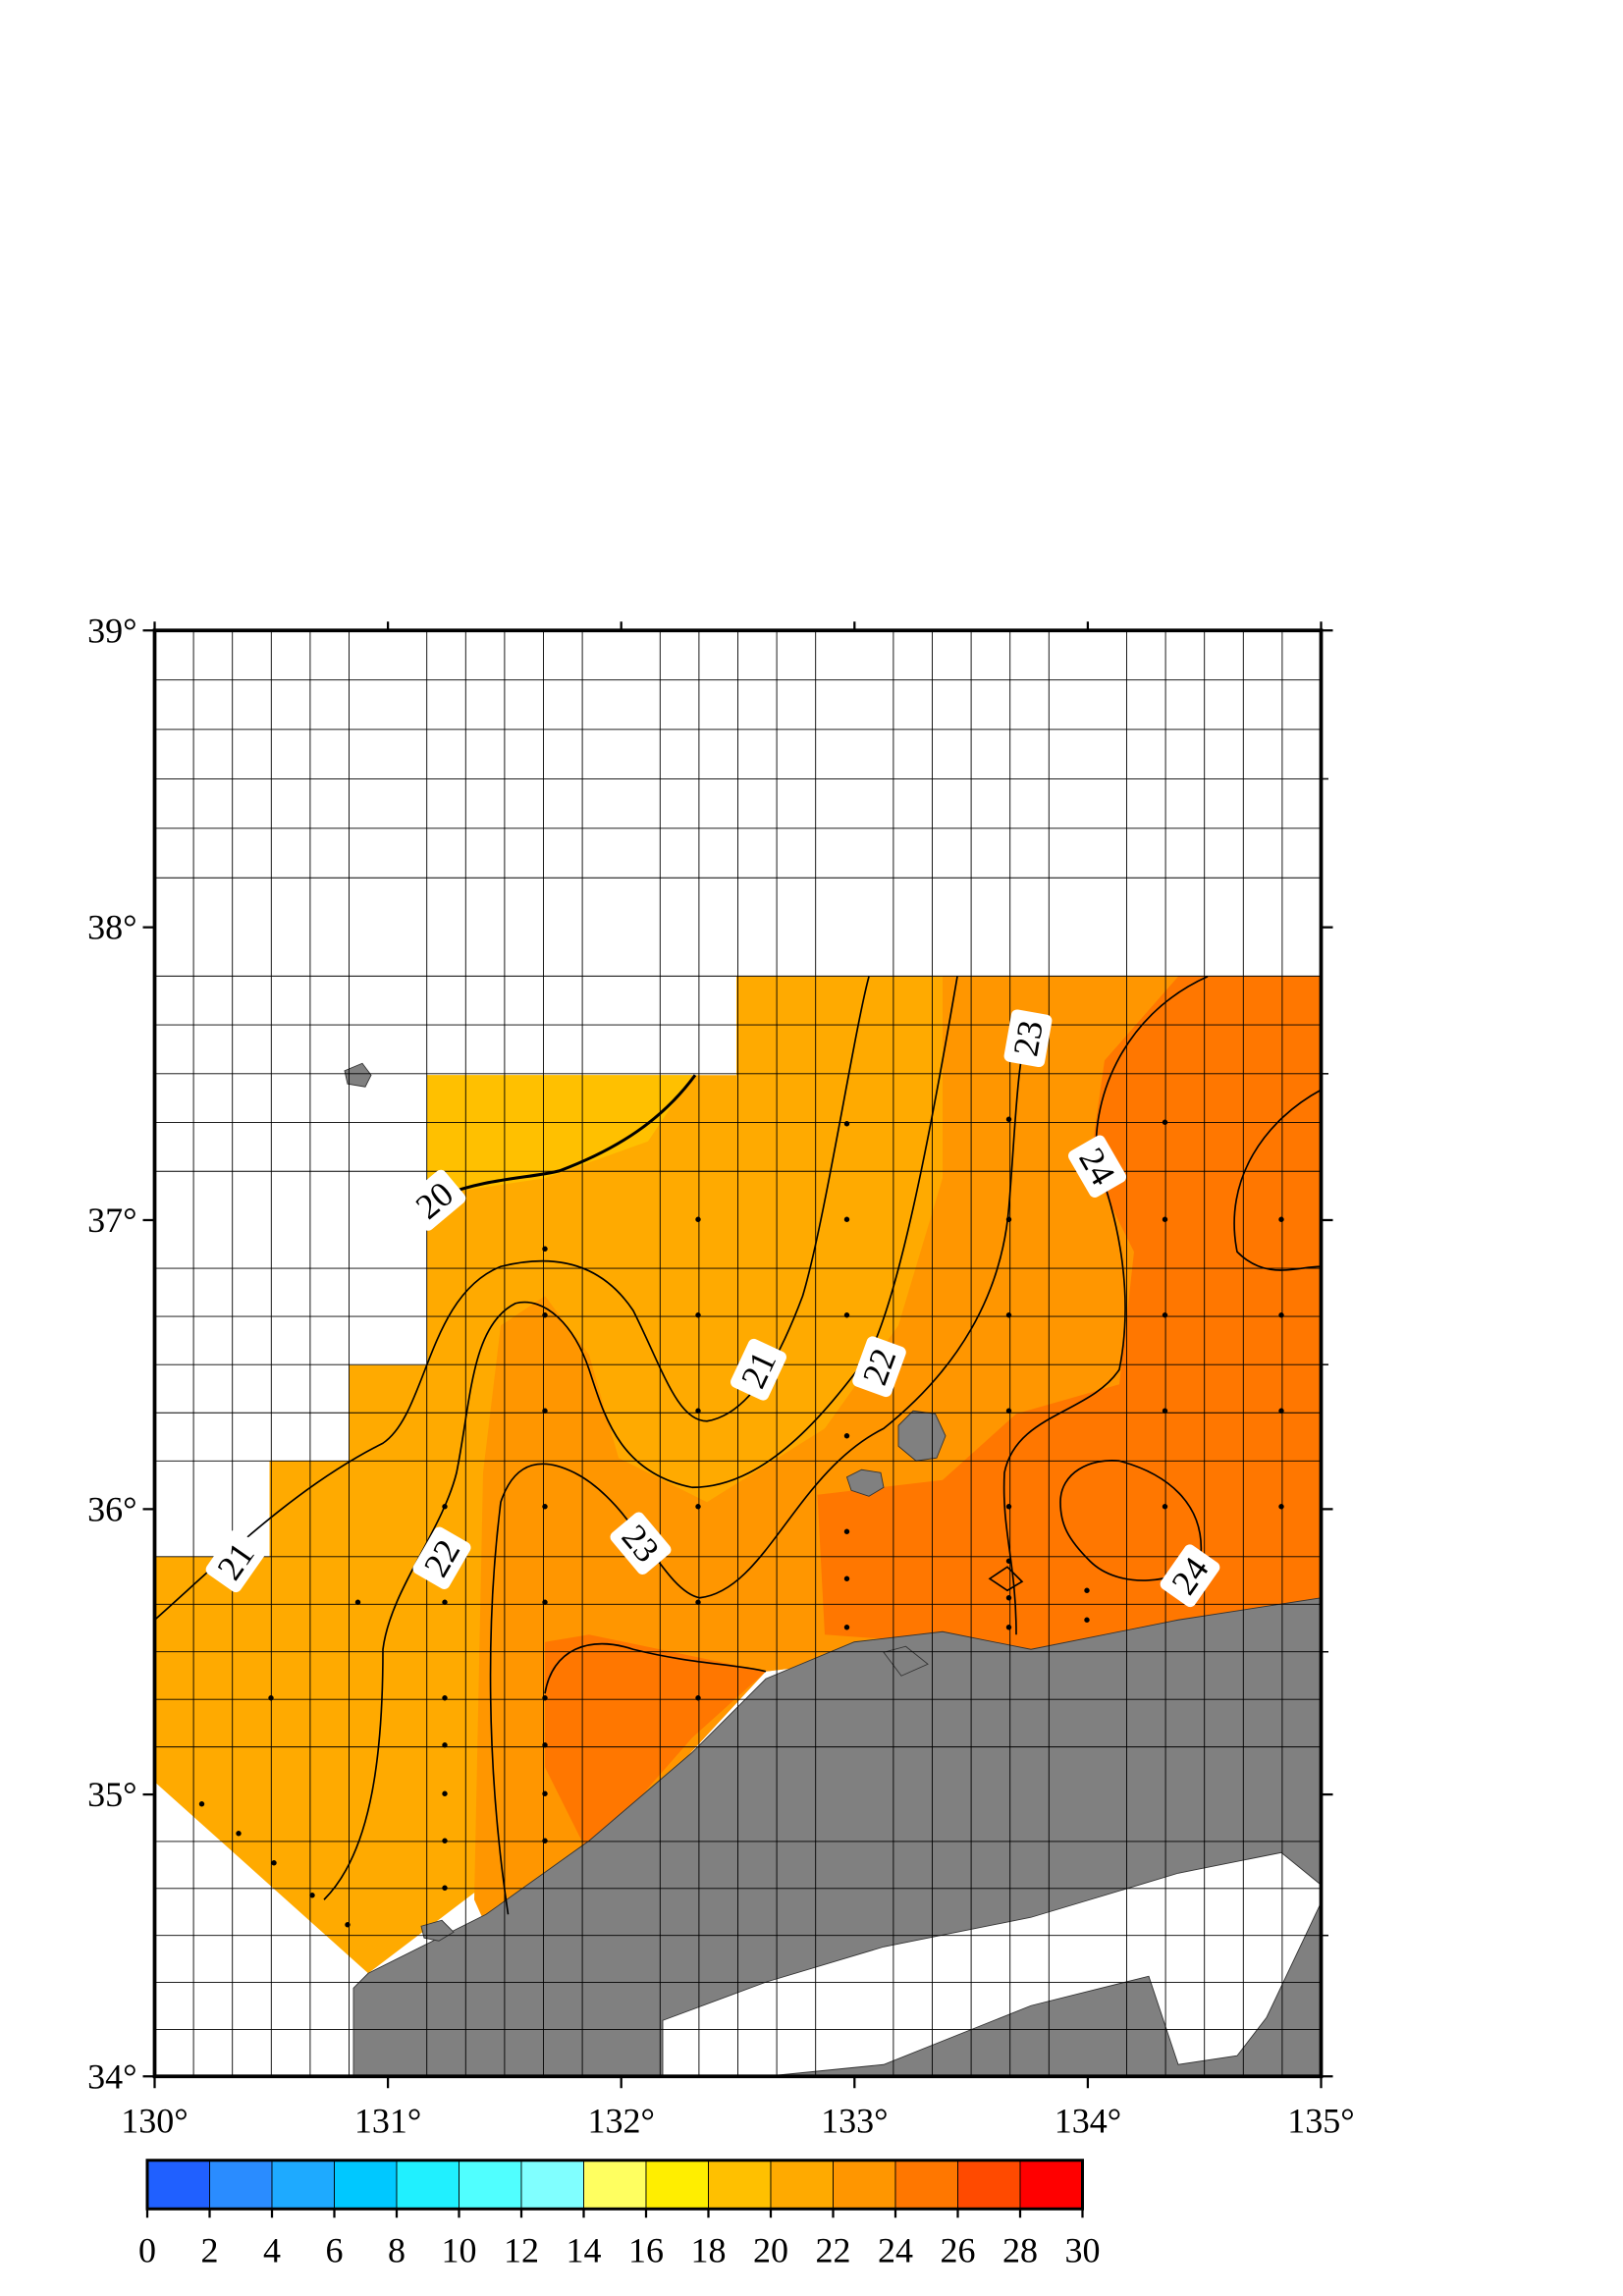 The image size is (1623, 2296). Describe the element at coordinates (147, 2249) in the screenshot. I see `colorbar-tick-label: 0` at that location.